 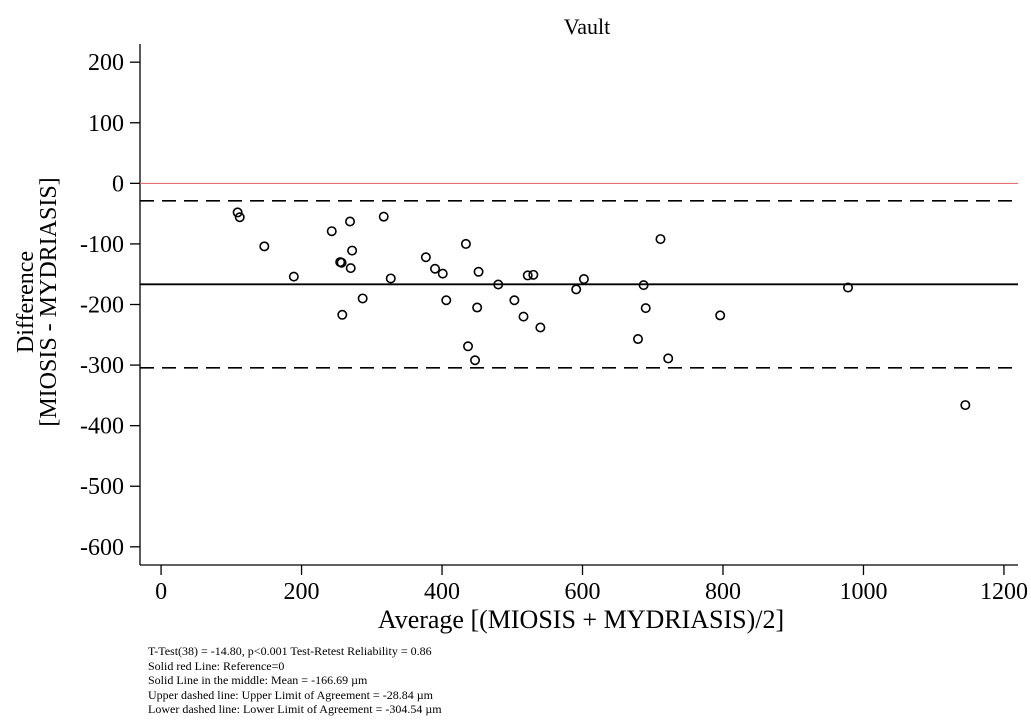 What do you see at coordinates (106, 63) in the screenshot?
I see `y-tick-label: 200` at bounding box center [106, 63].